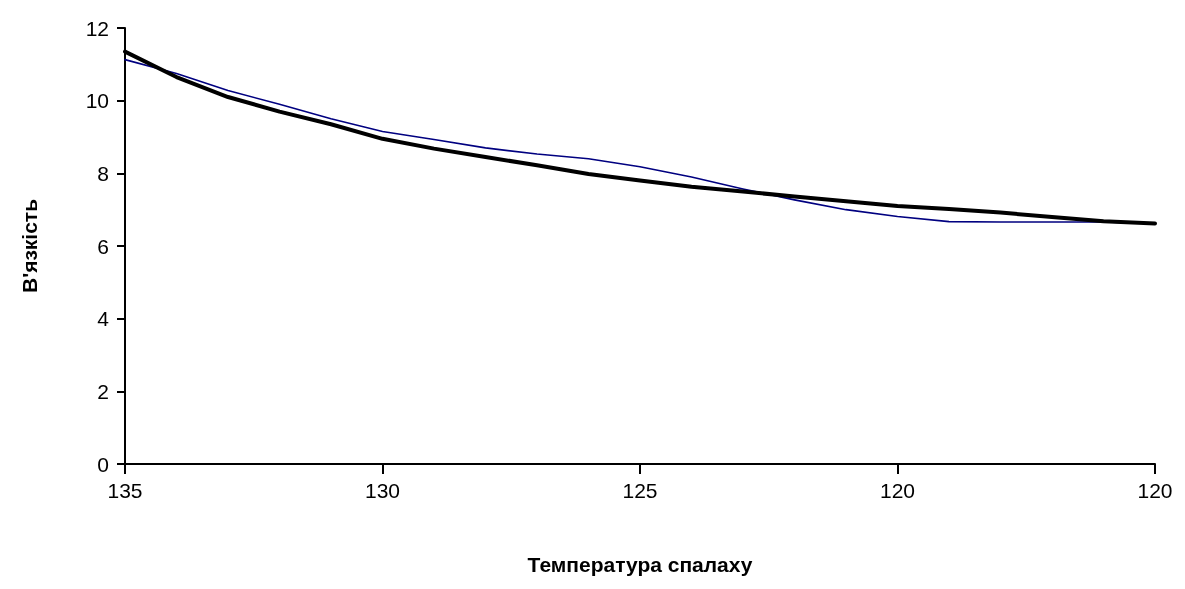 This screenshot has width=1185, height=589. I want to click on y-tick-label: 0, so click(103, 464).